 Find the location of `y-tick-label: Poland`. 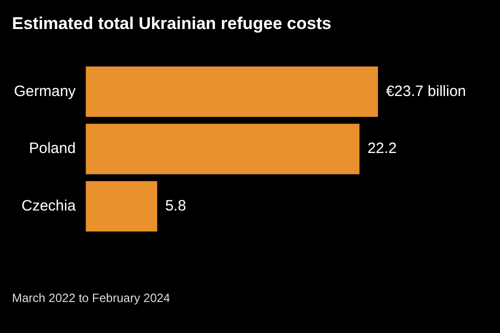

y-tick-label: Poland is located at coordinates (52, 149).